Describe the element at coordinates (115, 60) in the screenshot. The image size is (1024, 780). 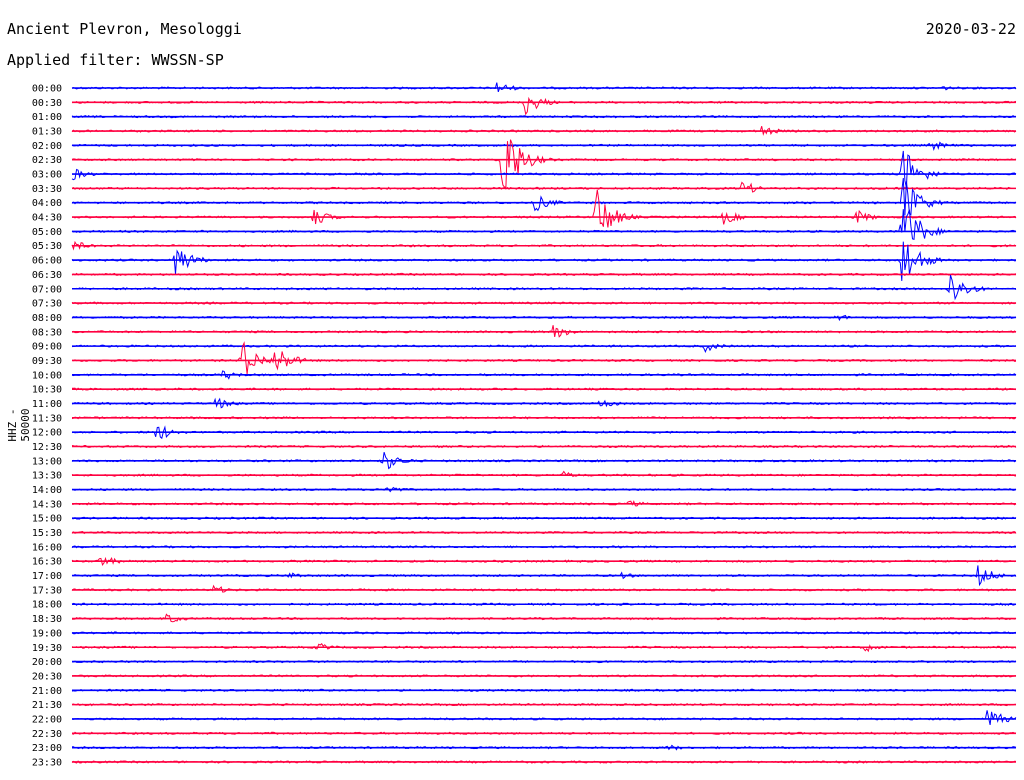
I see `filter-label: Applied filter: WWSSN-SP` at that location.